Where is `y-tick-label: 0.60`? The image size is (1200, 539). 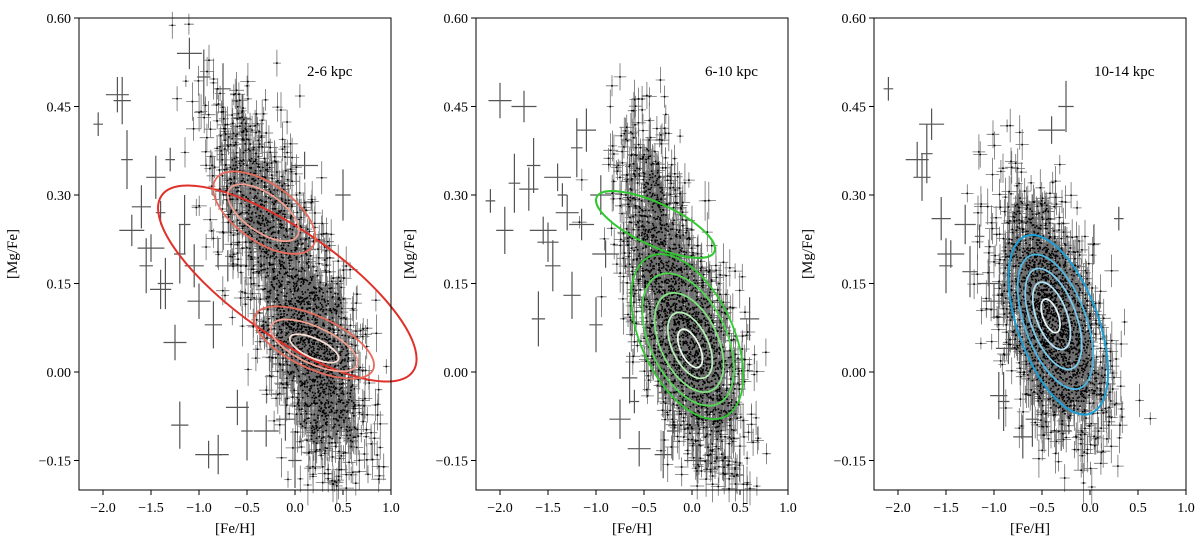
y-tick-label: 0.60 is located at coordinates (59, 19).